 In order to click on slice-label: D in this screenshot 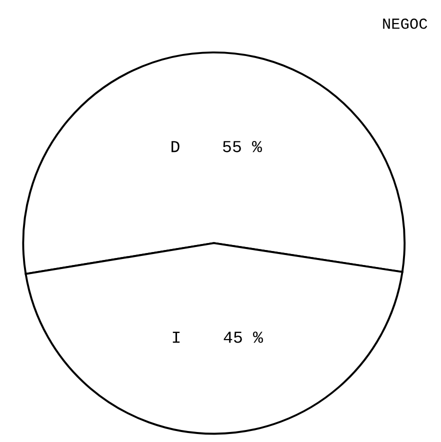, I will do `click(176, 146)`.